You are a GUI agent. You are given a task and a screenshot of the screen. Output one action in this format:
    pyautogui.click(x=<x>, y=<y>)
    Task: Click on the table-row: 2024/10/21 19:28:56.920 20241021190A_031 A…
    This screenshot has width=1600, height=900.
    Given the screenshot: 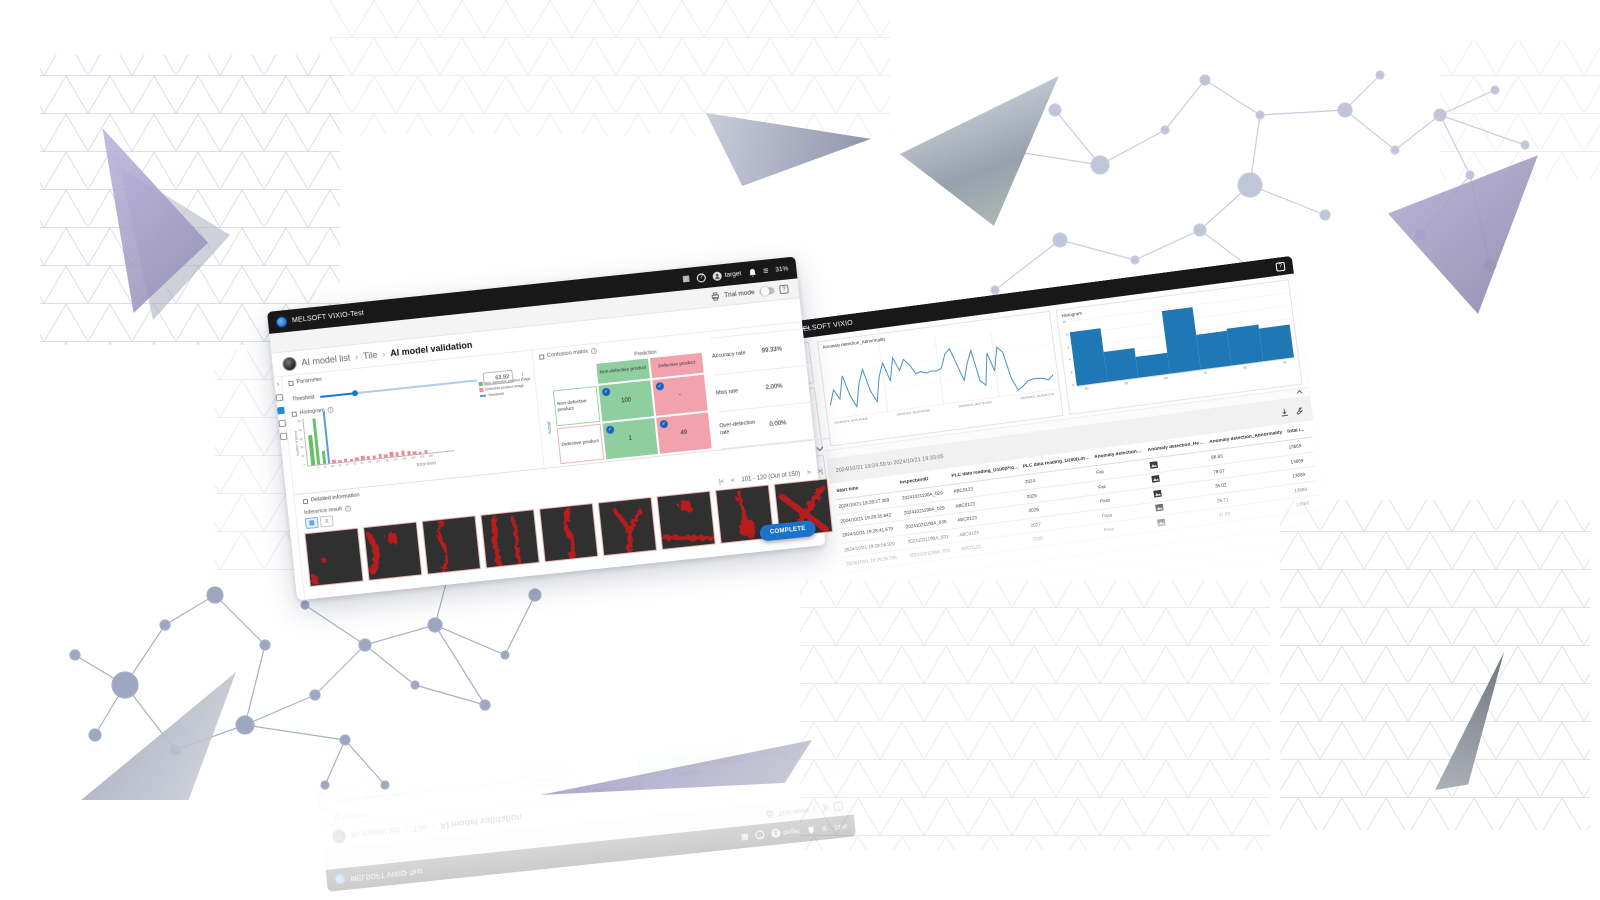 What is the action you would take?
    pyautogui.click(x=1080, y=519)
    